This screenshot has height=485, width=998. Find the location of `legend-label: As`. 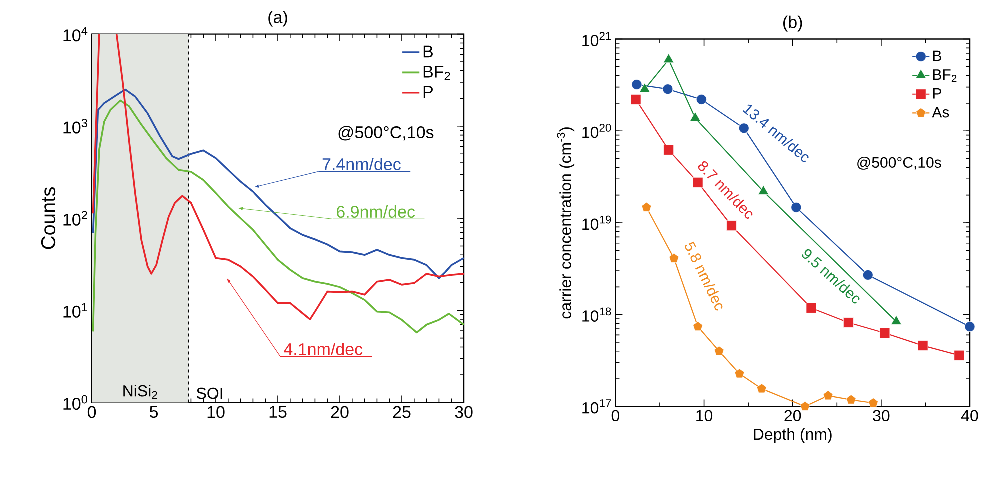

legend-label: As is located at coordinates (941, 112).